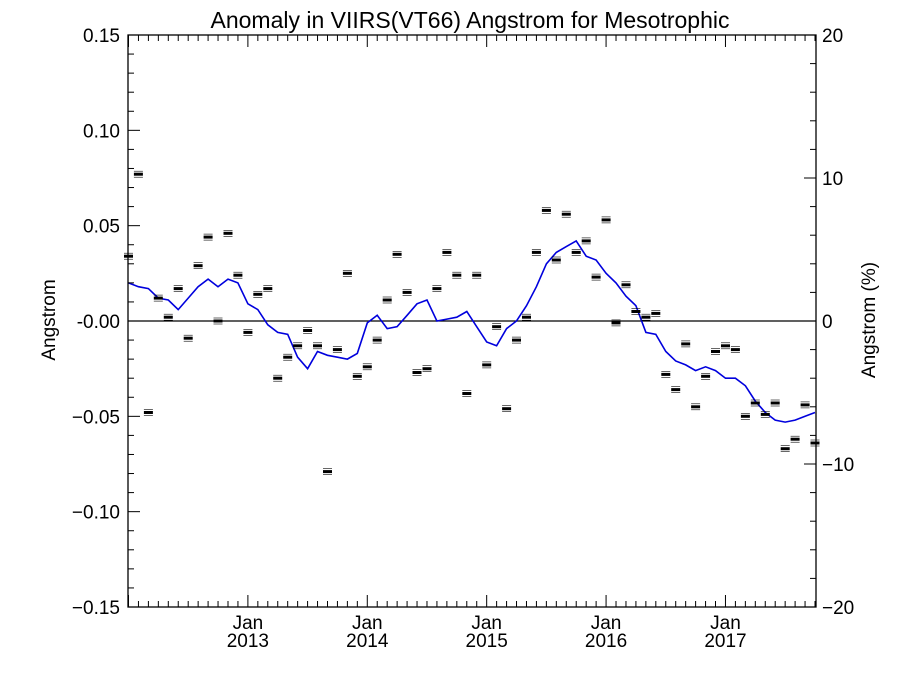 The height and width of the screenshot is (675, 900). Describe the element at coordinates (101, 227) in the screenshot. I see `y-tick-label: 0.05` at that location.